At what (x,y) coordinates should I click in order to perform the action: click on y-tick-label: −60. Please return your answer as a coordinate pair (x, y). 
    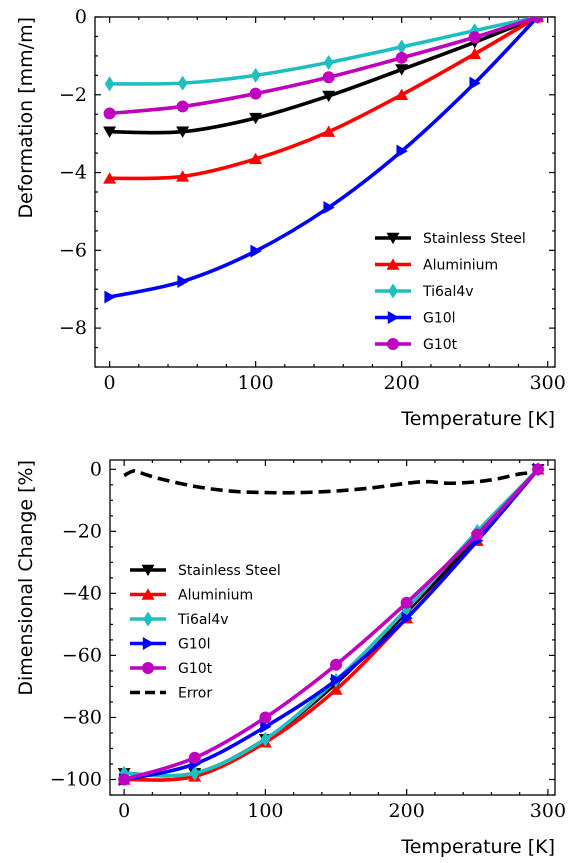
    Looking at the image, I should click on (82, 655).